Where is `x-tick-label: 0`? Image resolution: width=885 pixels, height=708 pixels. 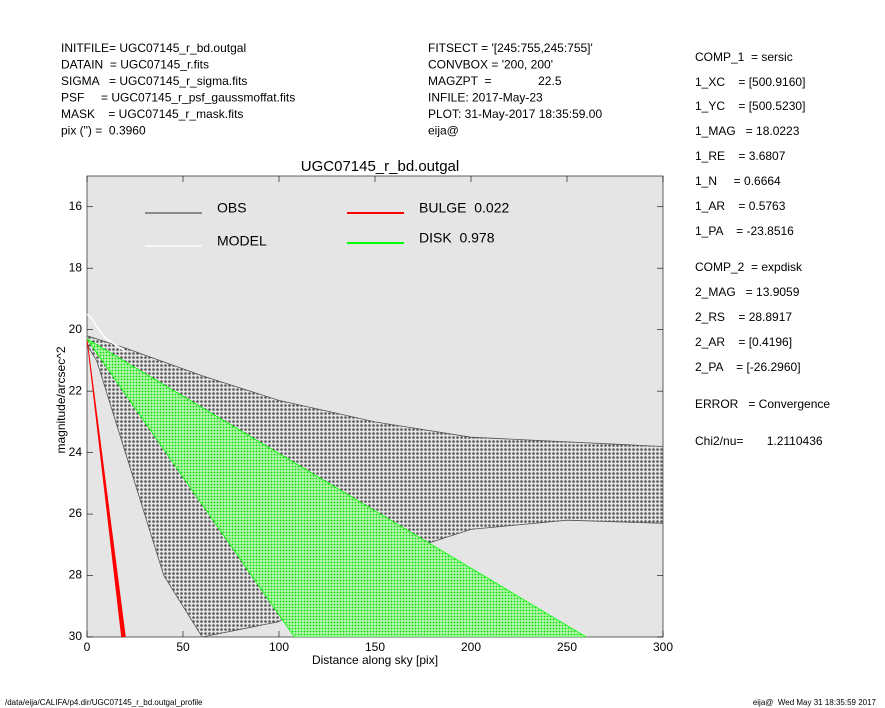 x-tick-label: 0 is located at coordinates (87, 647).